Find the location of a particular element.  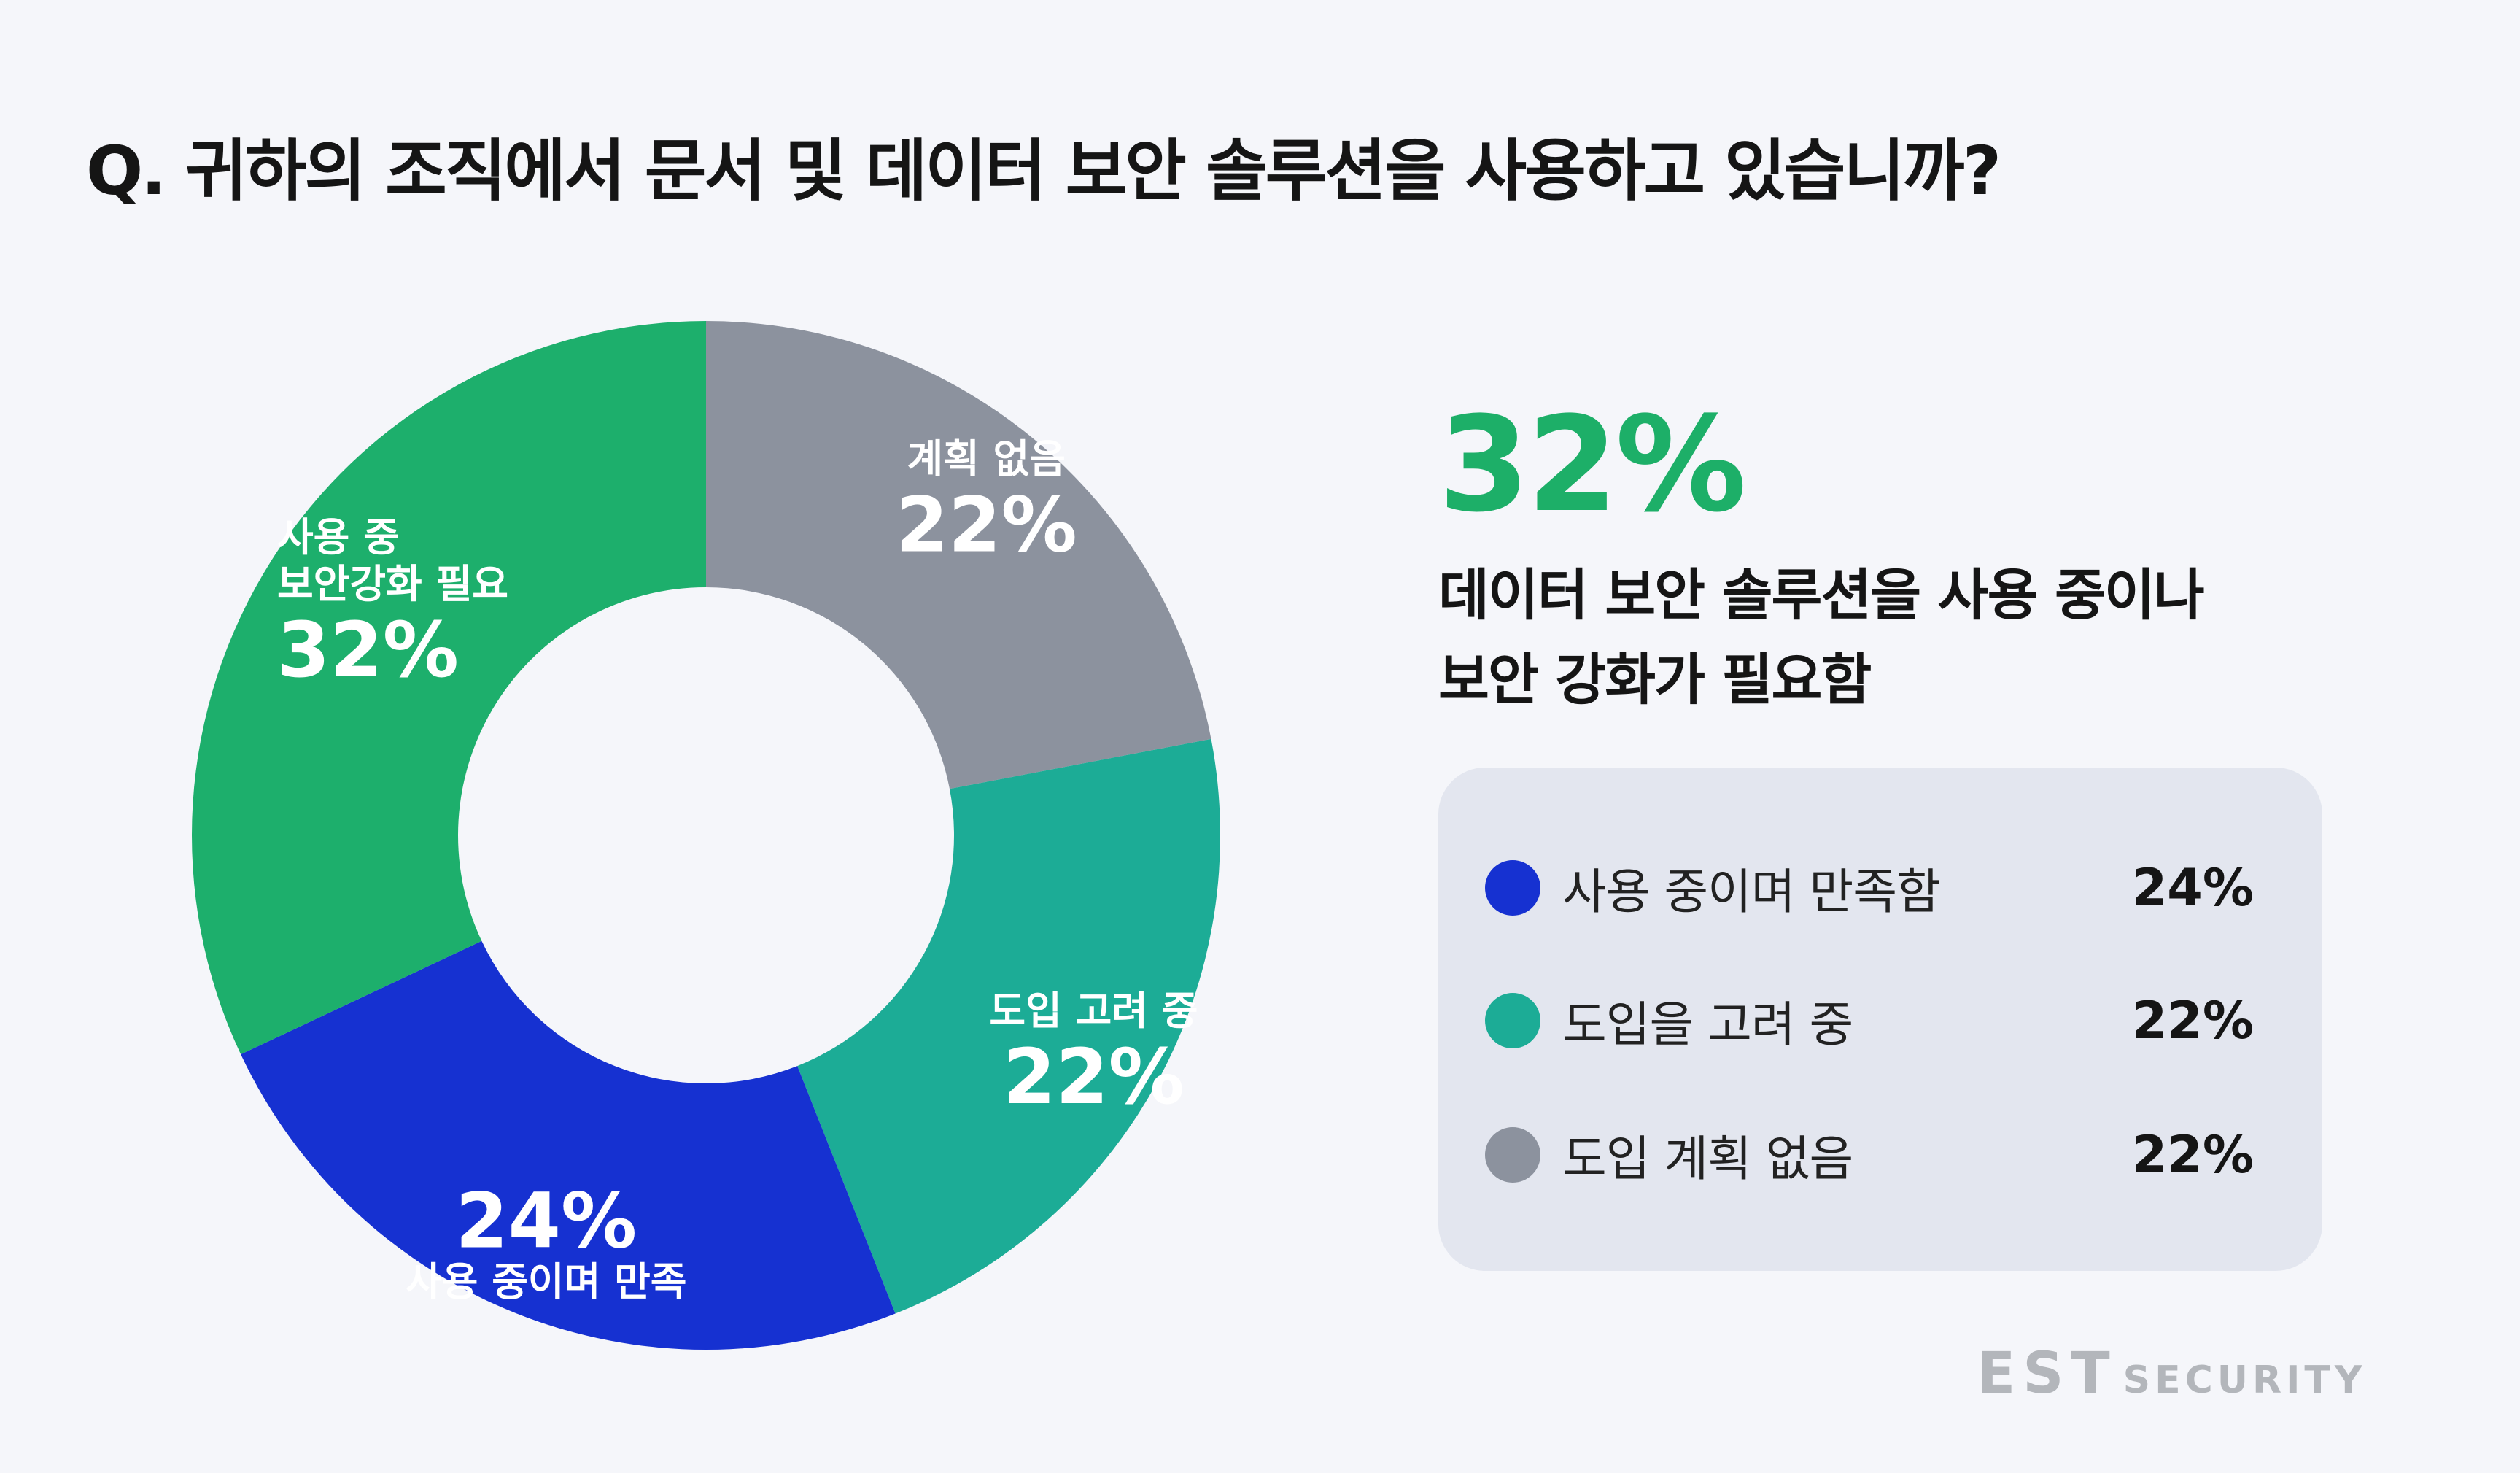

legend-label: 도입을 고려 중 is located at coordinates (1707, 1025).